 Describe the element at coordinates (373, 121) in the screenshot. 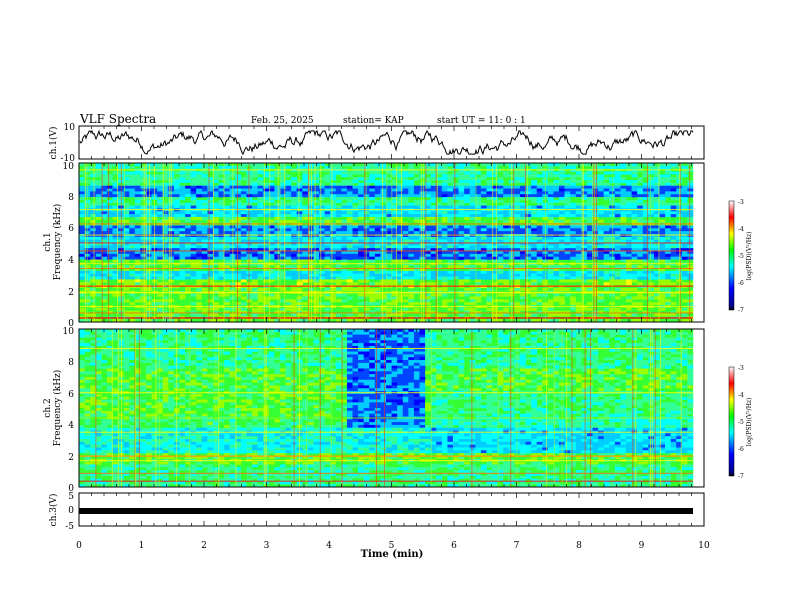

I see `station-label: station= KAP` at that location.